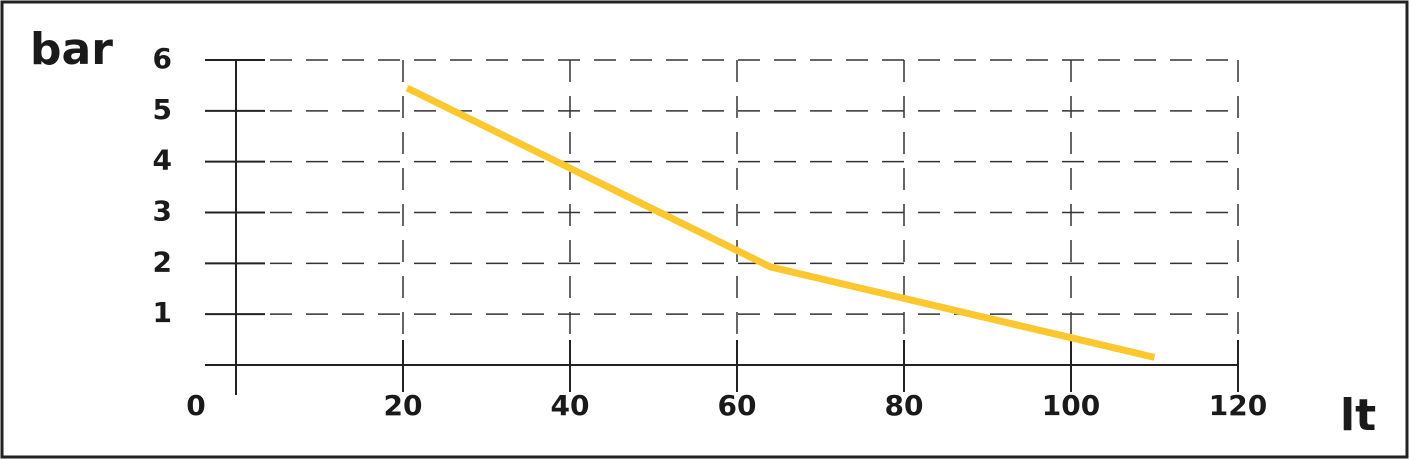 The image size is (1411, 460). What do you see at coordinates (1238, 405) in the screenshot?
I see `x-tick-label: 120` at bounding box center [1238, 405].